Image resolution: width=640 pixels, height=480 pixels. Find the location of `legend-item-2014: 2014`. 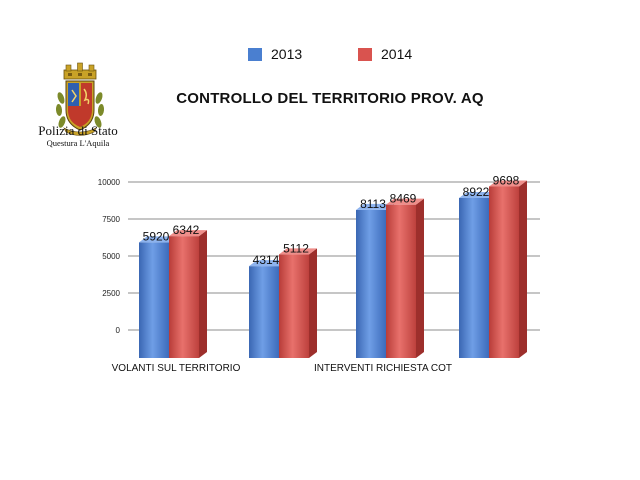

legend-item-2014: 2014 is located at coordinates (385, 54).